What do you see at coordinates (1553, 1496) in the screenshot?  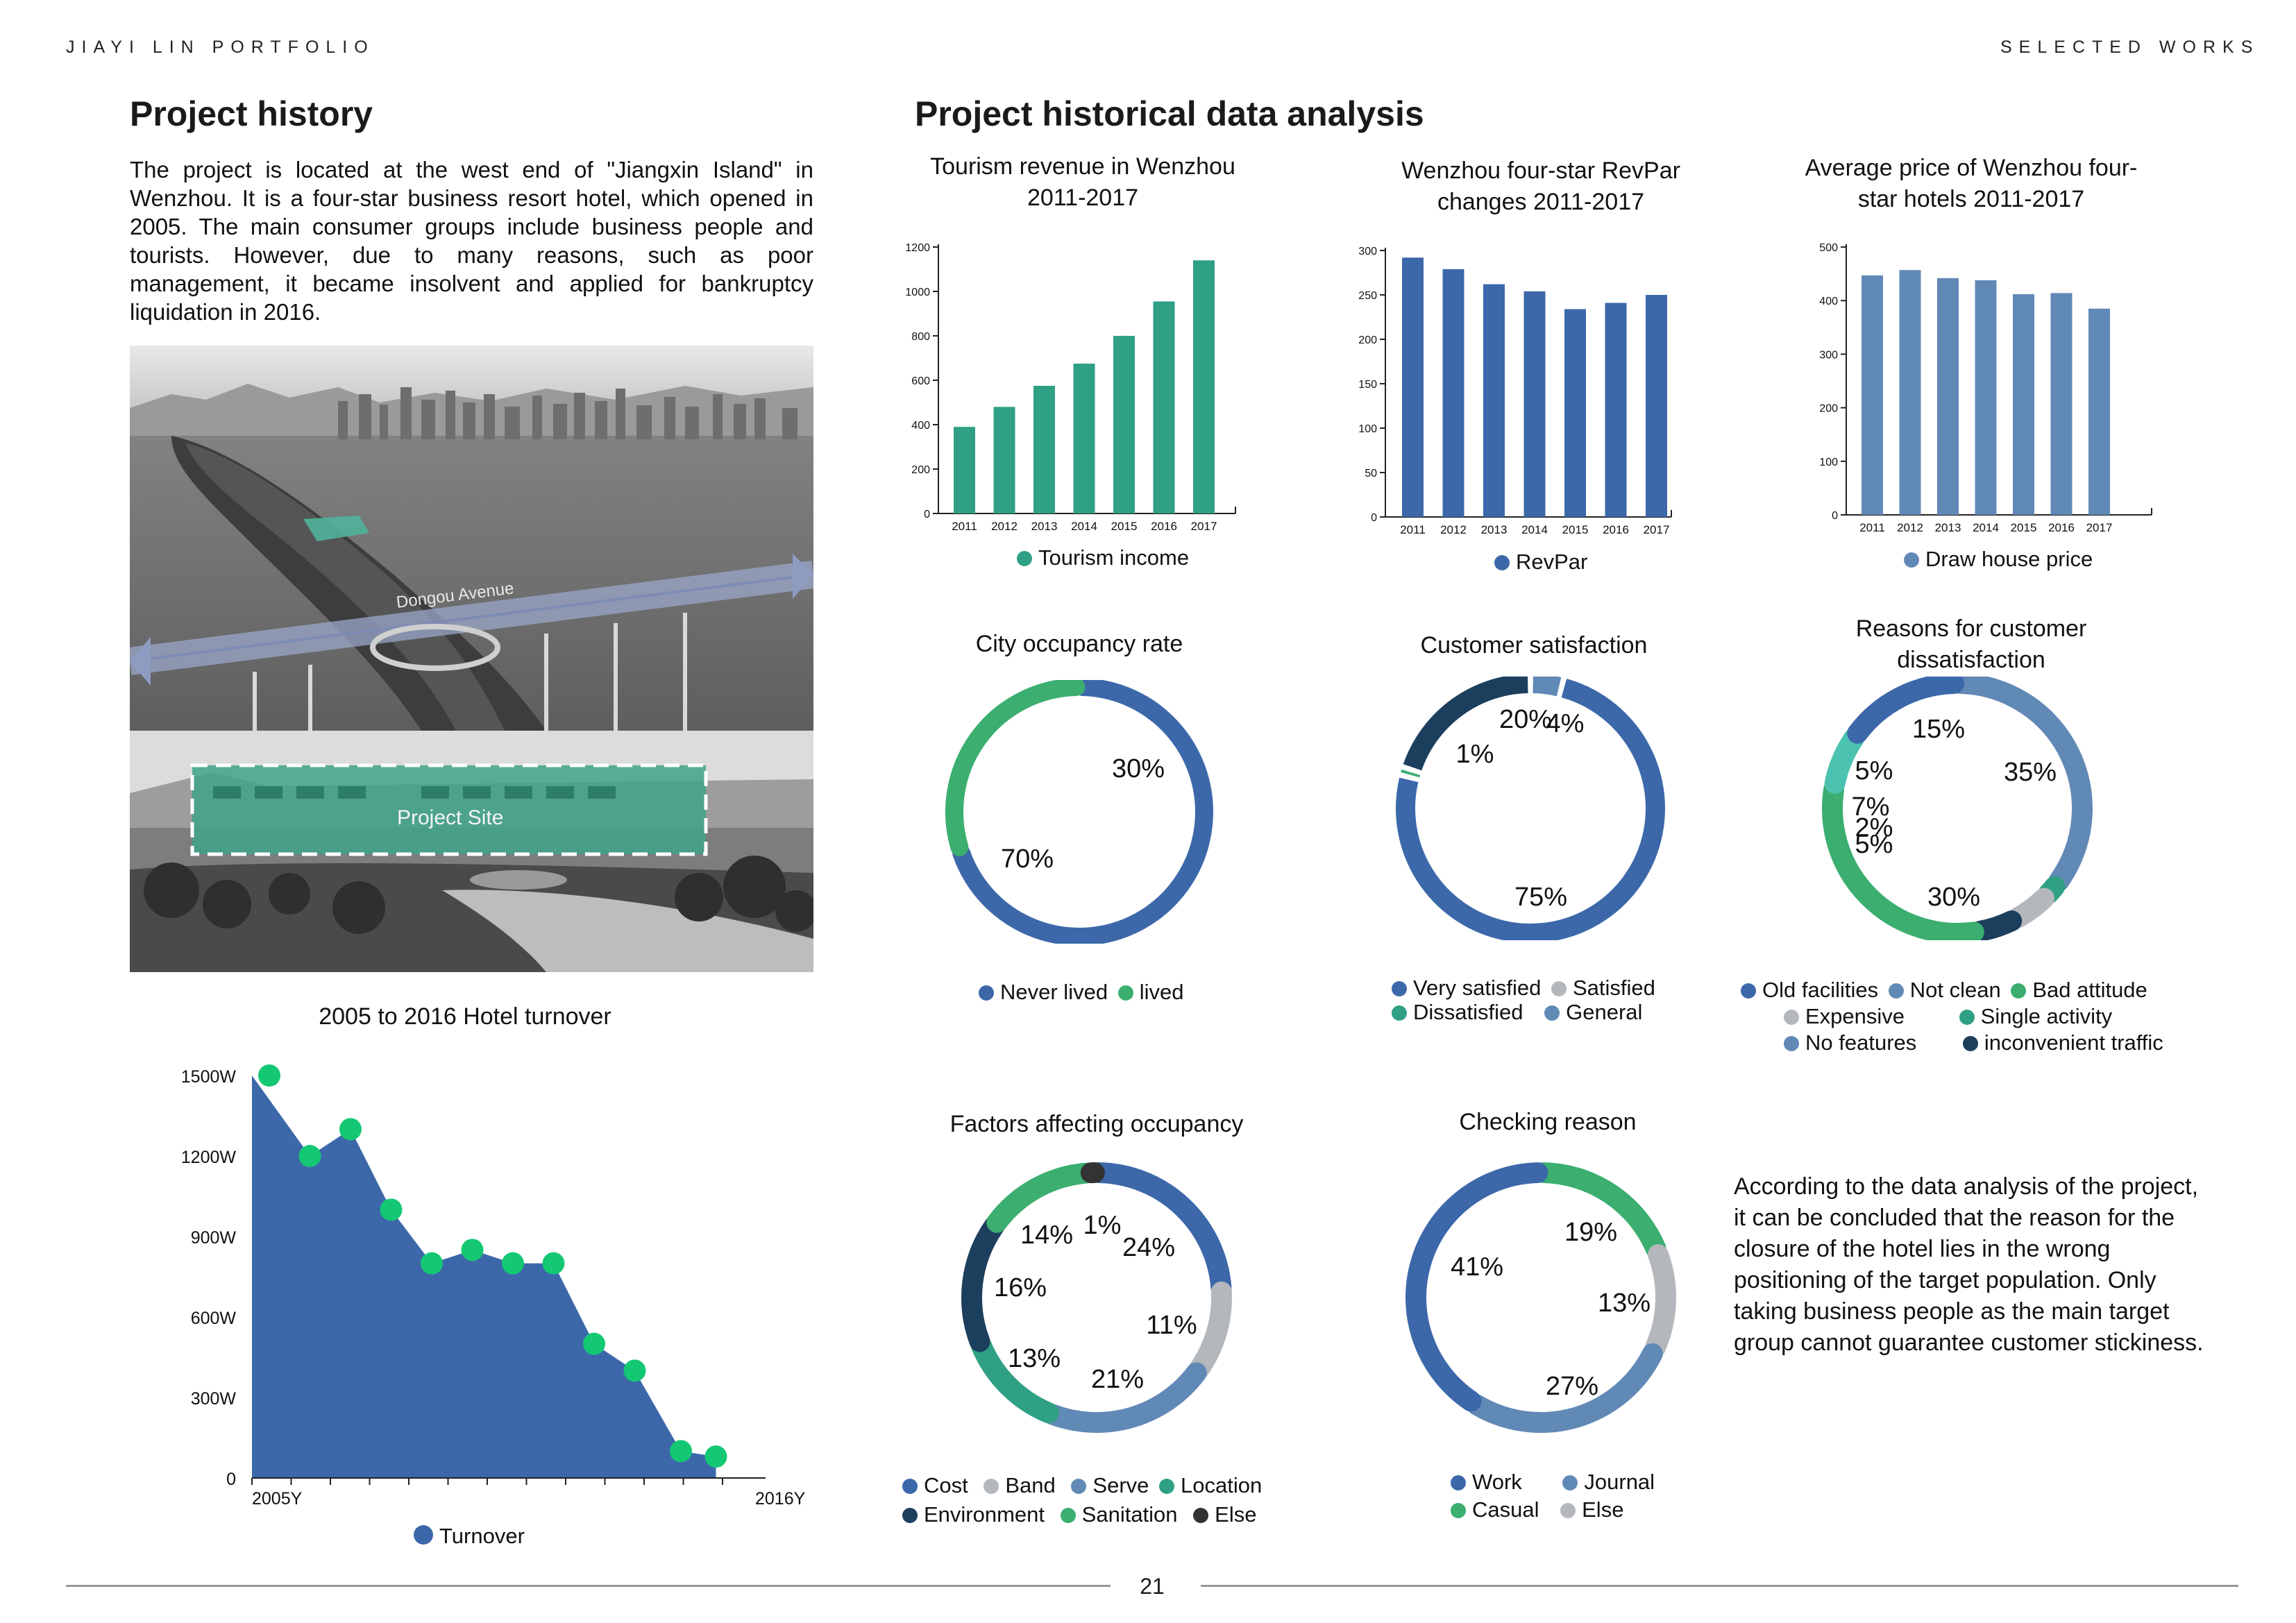 I see `checking-legend: Work Journal Casual Else` at bounding box center [1553, 1496].